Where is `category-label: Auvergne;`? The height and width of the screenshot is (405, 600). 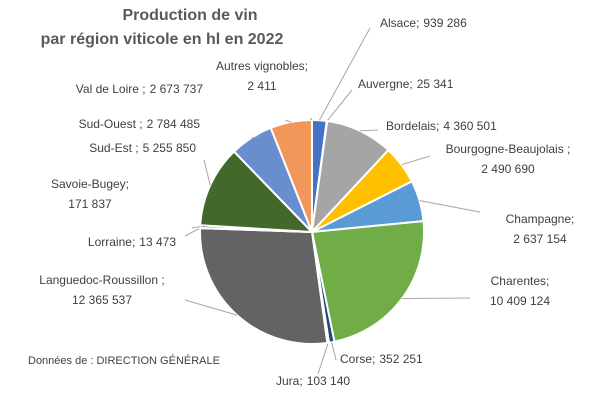 category-label: Auvergne; is located at coordinates (385, 84).